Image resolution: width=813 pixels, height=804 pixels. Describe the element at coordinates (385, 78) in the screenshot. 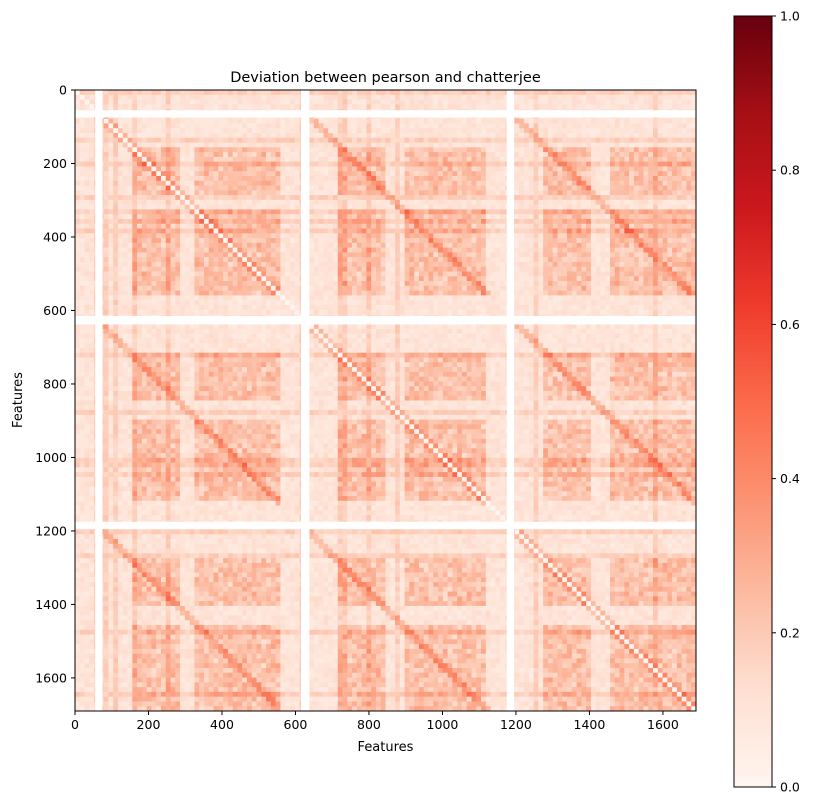

I see `chart-title: Deviation between pearson and chatterjee` at that location.